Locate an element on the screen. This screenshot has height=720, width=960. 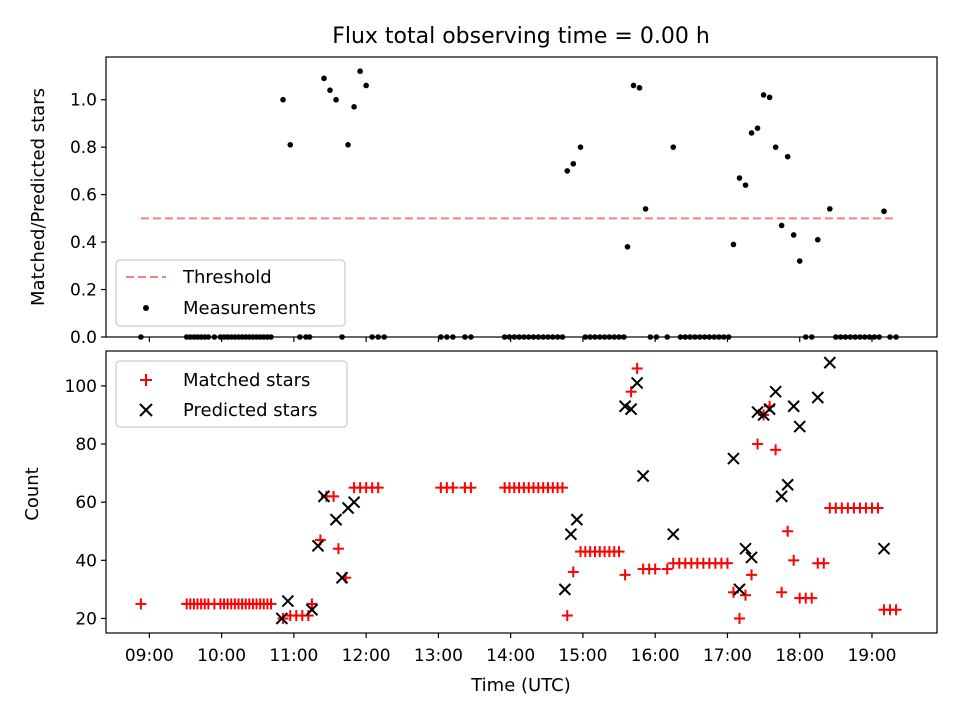
bottom-x-tick-label: 13:00 is located at coordinates (438, 656).